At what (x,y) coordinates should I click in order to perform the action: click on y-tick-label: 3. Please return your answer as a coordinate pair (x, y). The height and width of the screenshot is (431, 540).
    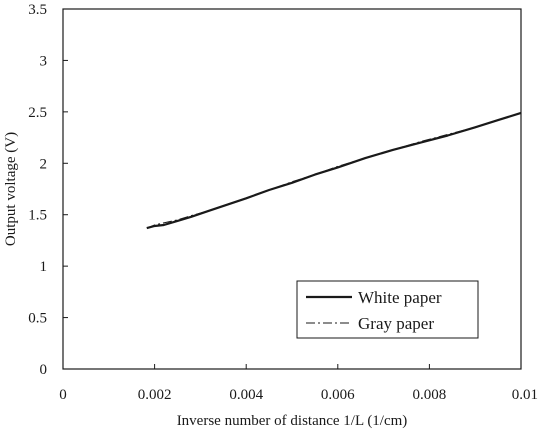
    Looking at the image, I should click on (44, 61).